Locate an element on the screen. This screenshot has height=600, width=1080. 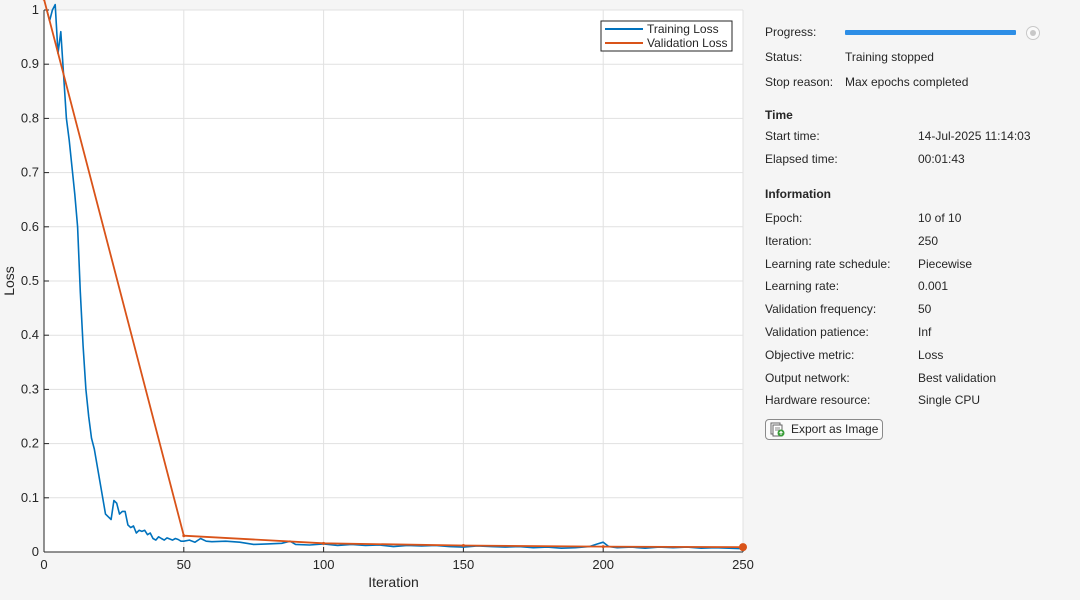
info-row-label: Learning rate: is located at coordinates (802, 286).